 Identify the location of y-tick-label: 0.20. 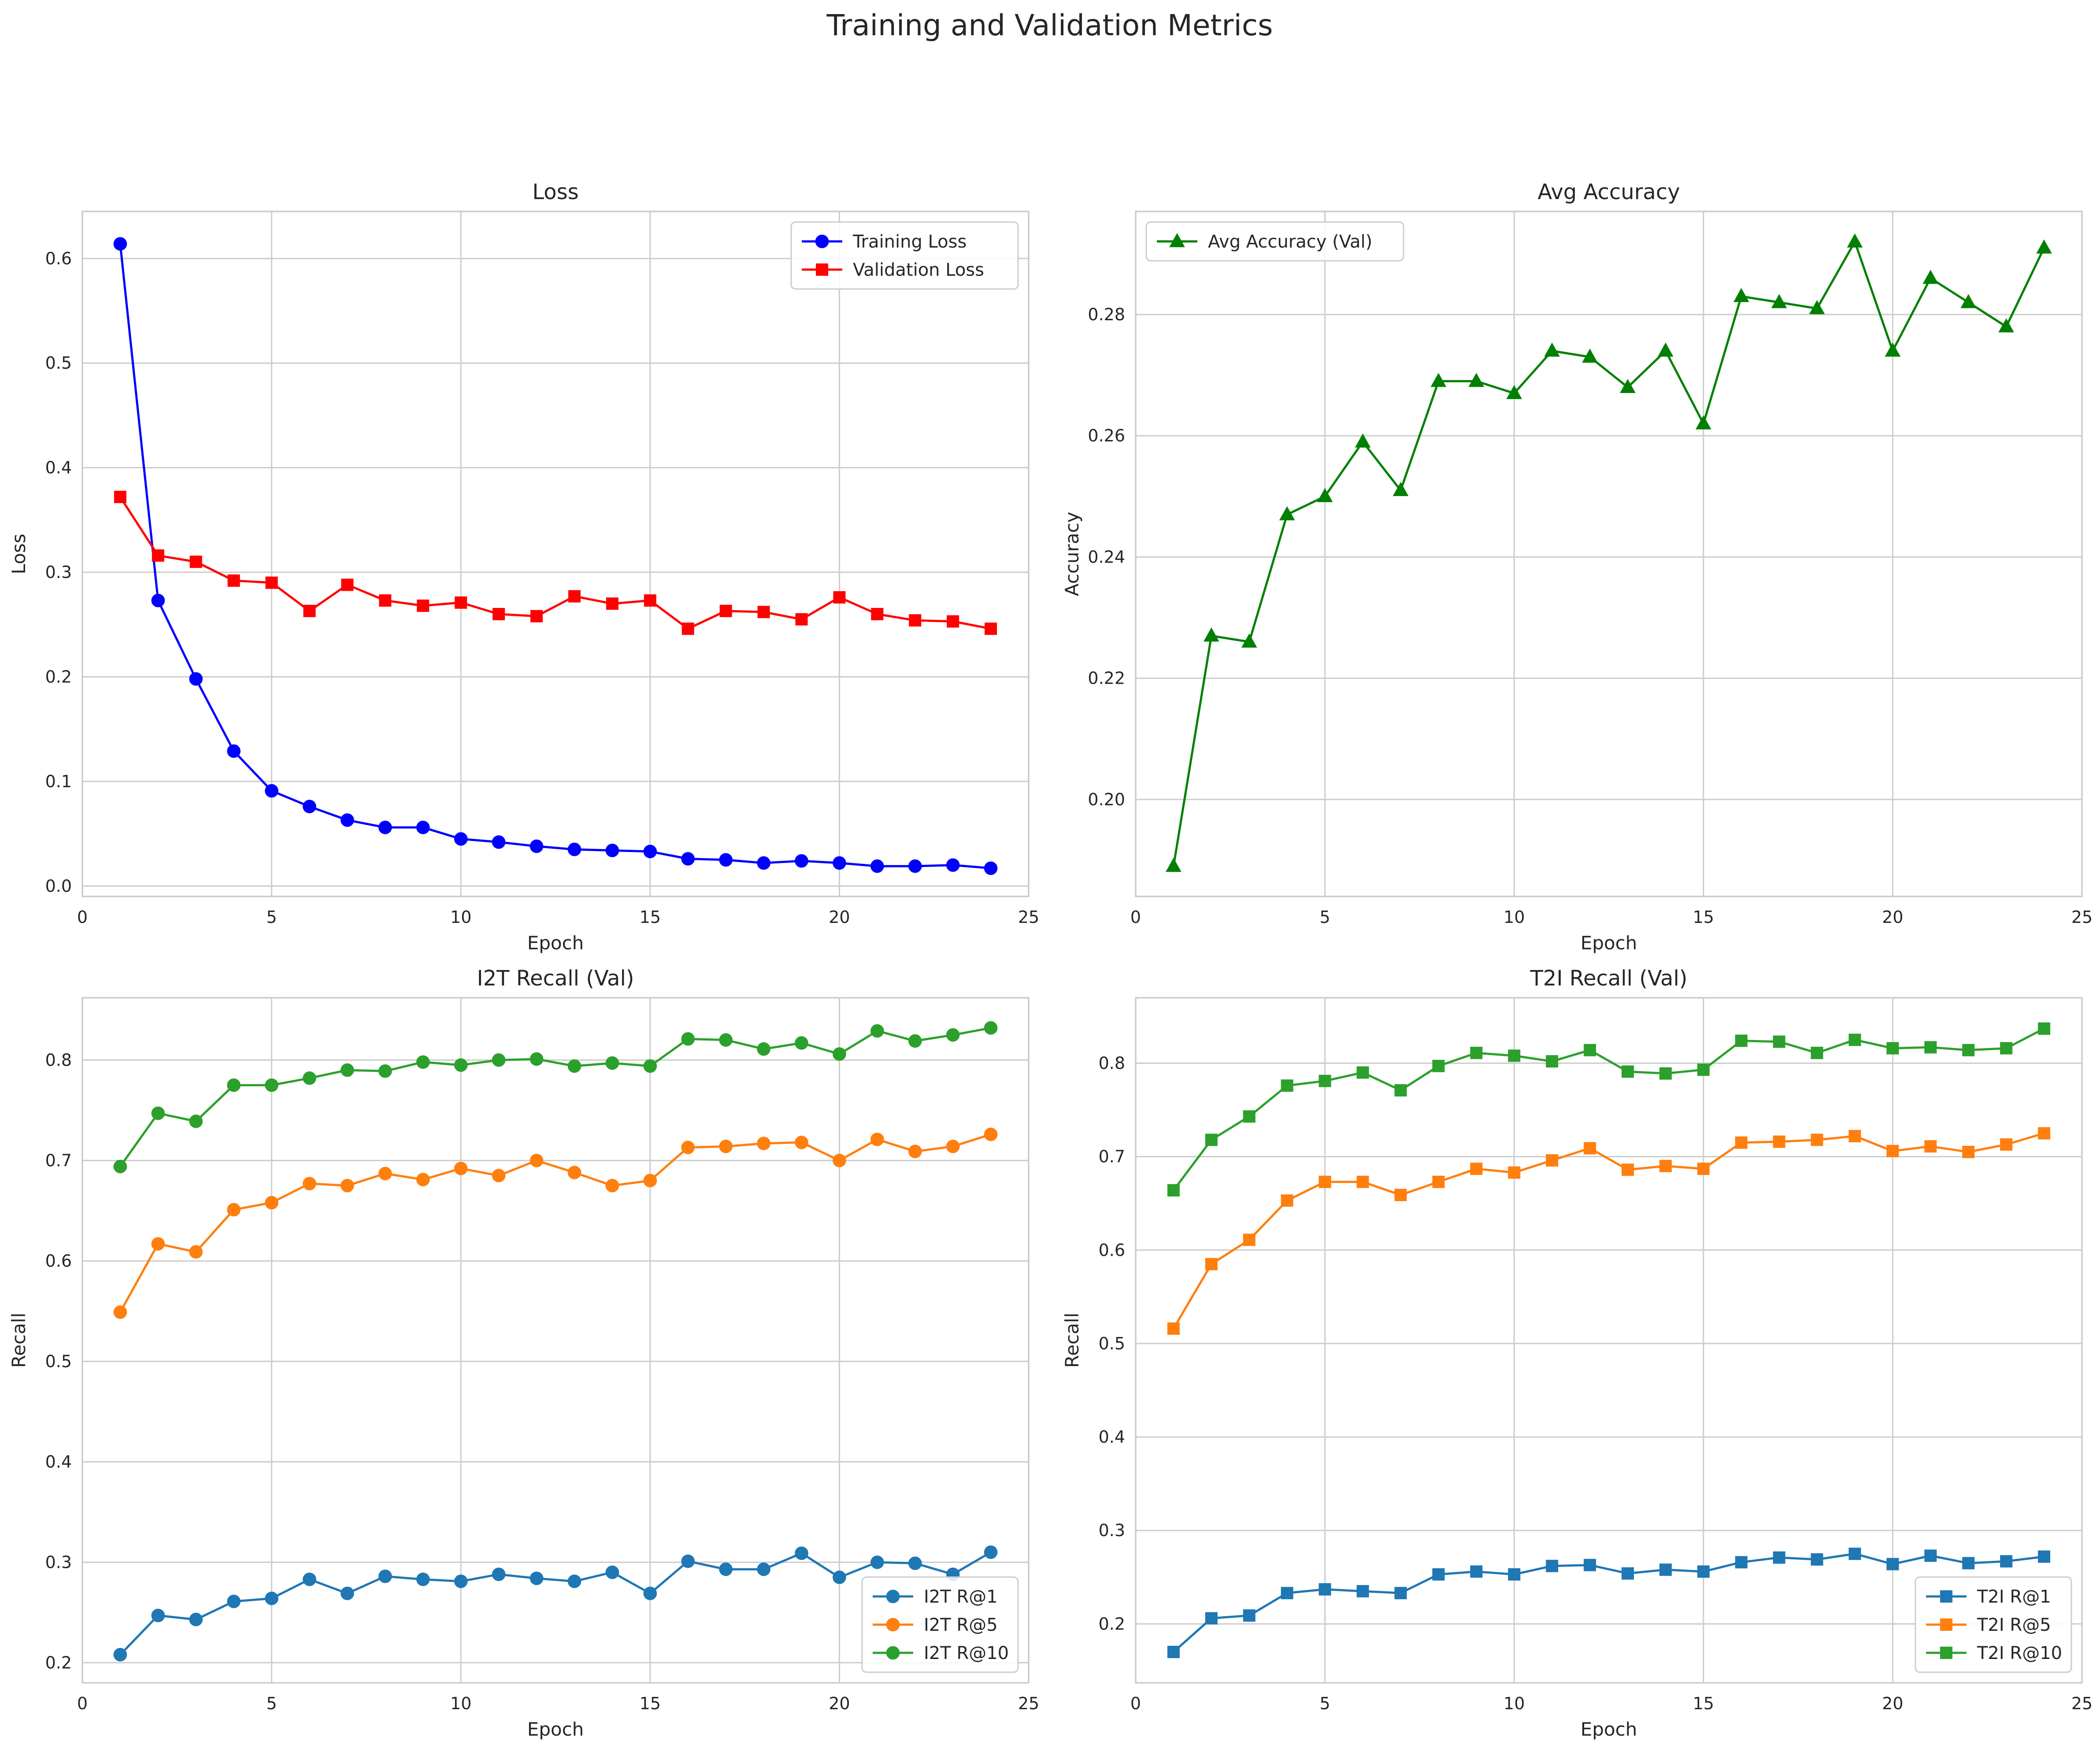
(1106, 799).